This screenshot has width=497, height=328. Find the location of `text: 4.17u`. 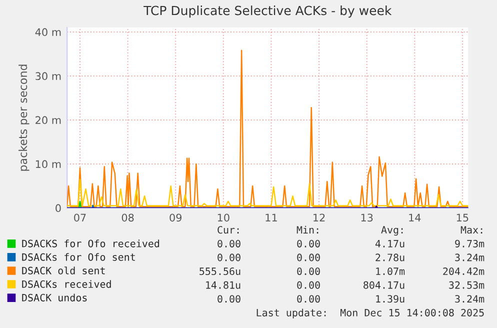

text: 4.17u is located at coordinates (389, 244).